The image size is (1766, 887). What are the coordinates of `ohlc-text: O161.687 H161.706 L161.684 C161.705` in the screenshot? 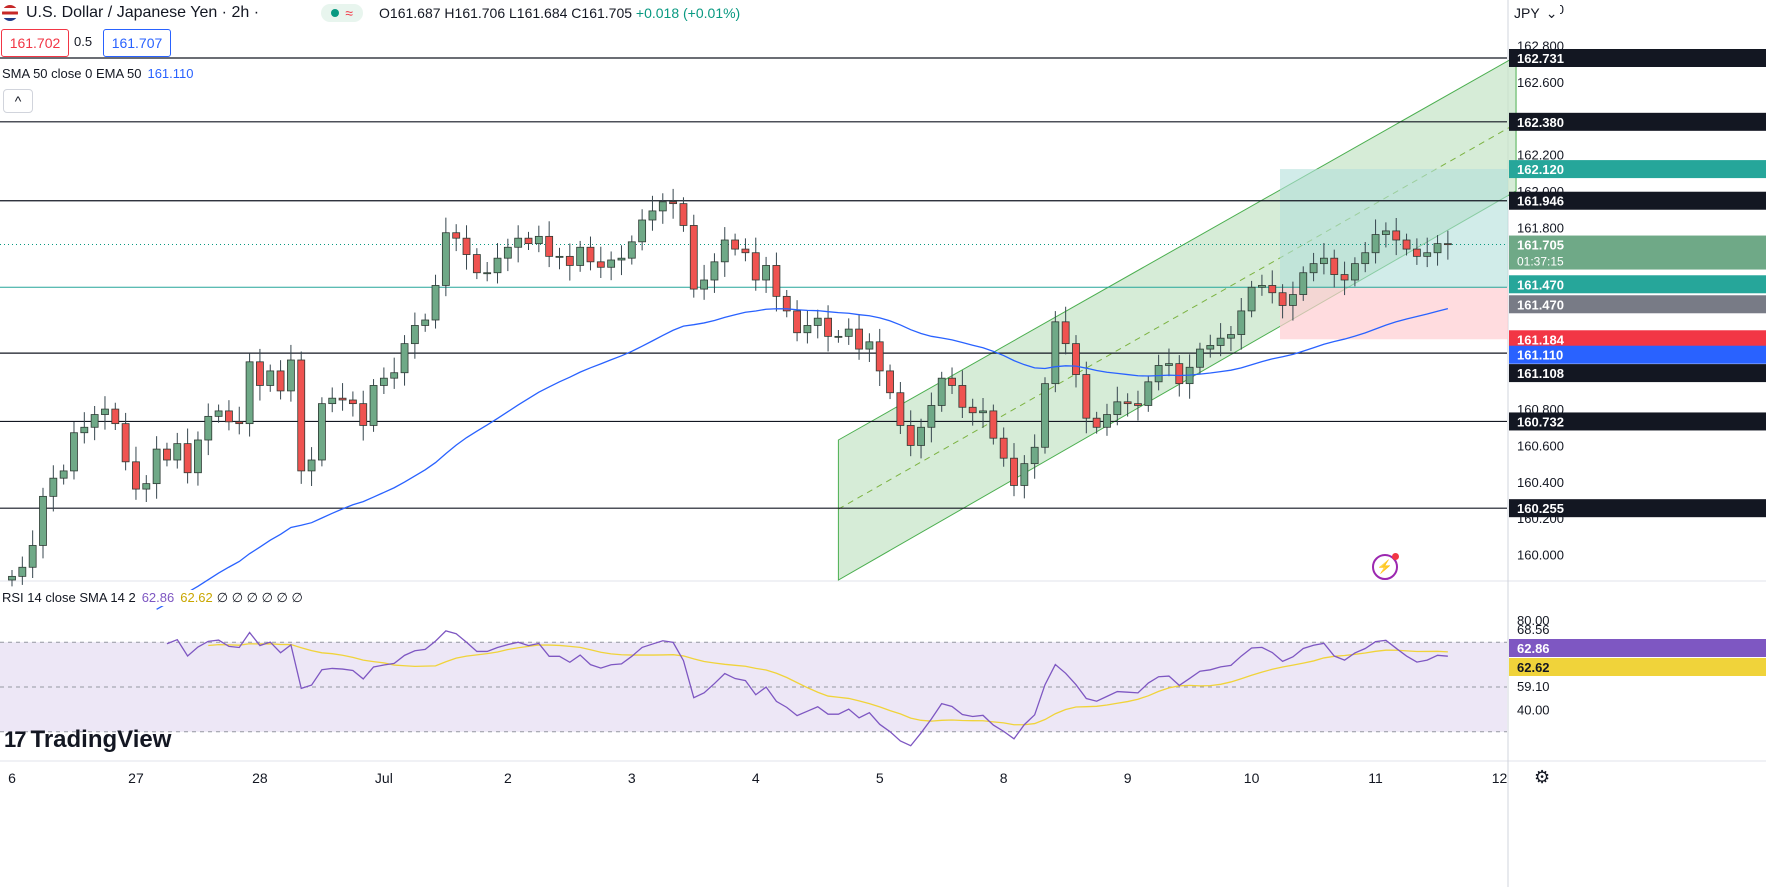 It's located at (506, 13).